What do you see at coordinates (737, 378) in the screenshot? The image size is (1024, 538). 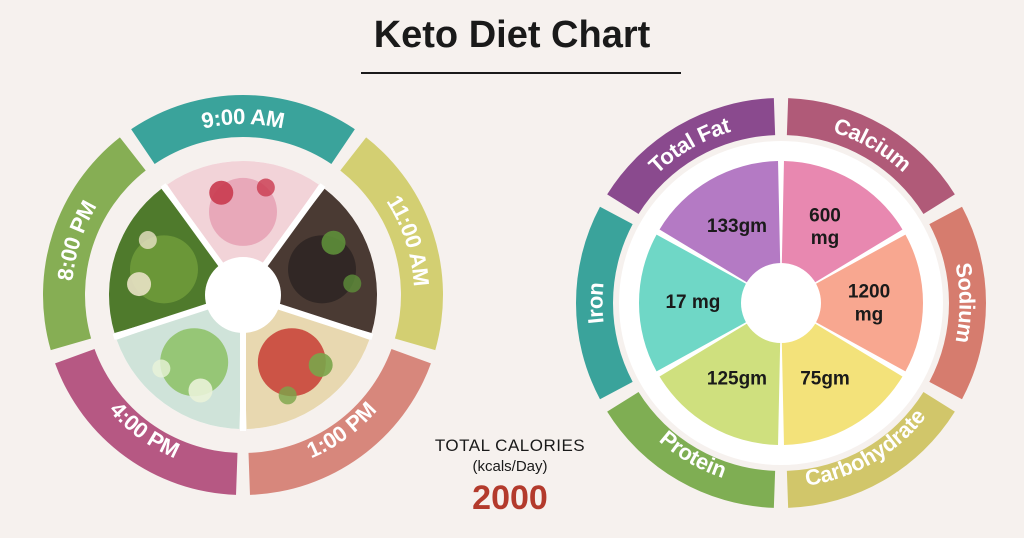 I see `nutrient-amount: 125gm` at bounding box center [737, 378].